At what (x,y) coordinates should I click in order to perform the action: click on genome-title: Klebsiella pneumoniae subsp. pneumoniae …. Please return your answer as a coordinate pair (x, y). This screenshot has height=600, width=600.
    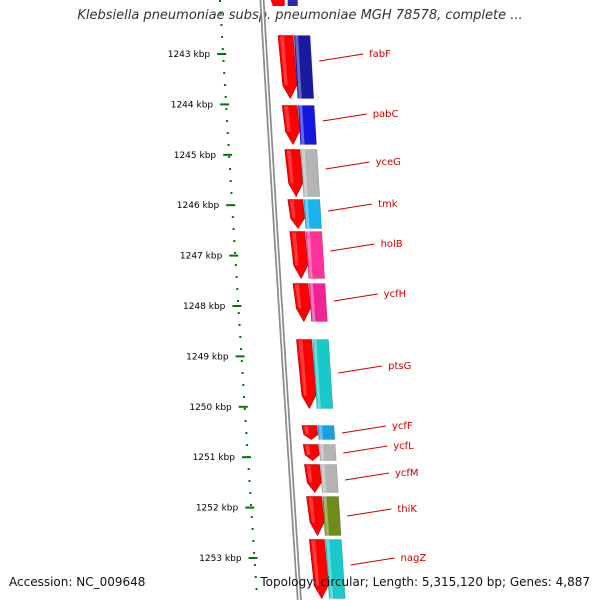
    Looking at the image, I should click on (300, 15).